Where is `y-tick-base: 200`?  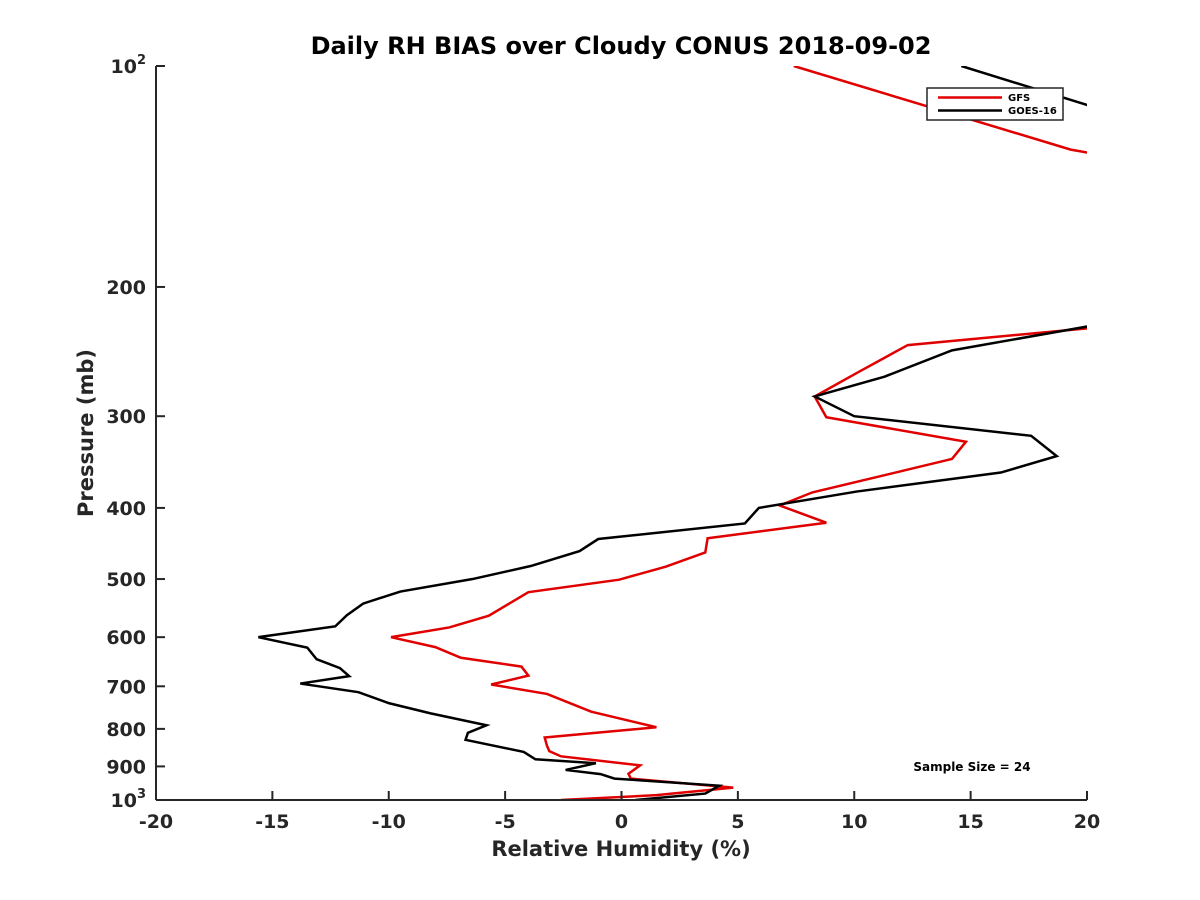
y-tick-base: 200 is located at coordinates (126, 288).